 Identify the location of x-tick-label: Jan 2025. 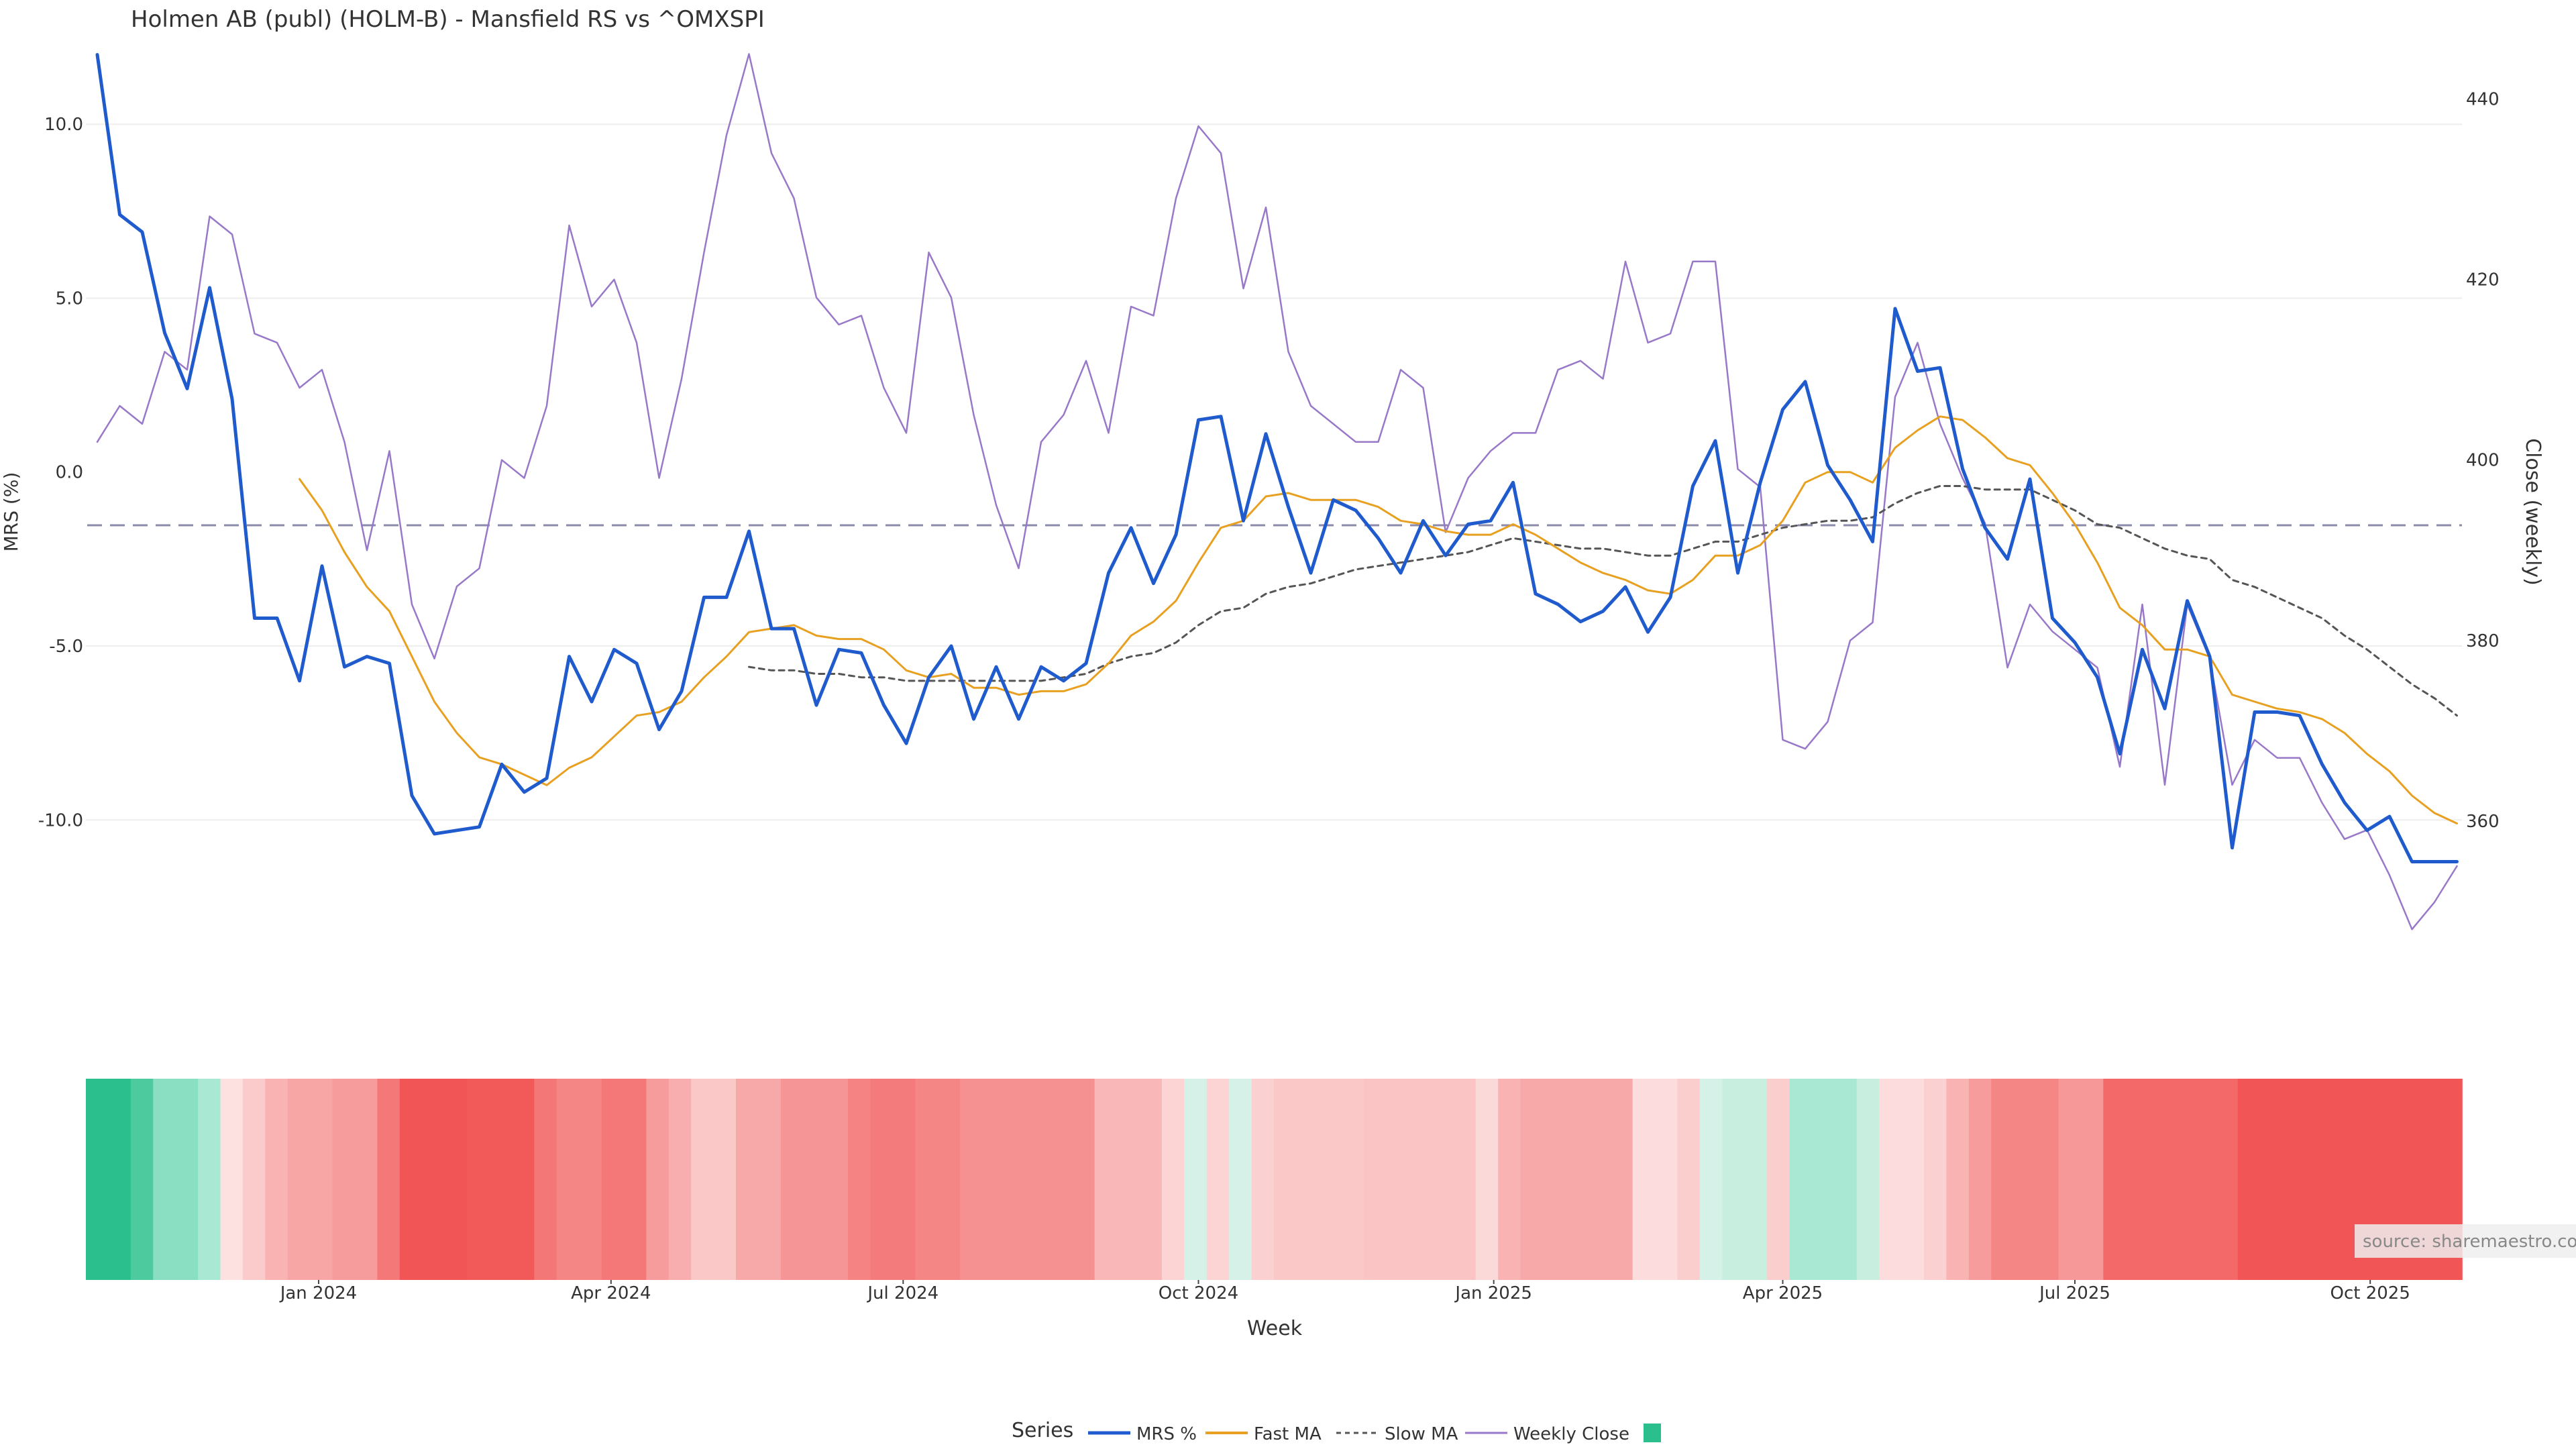
(1493, 1293).